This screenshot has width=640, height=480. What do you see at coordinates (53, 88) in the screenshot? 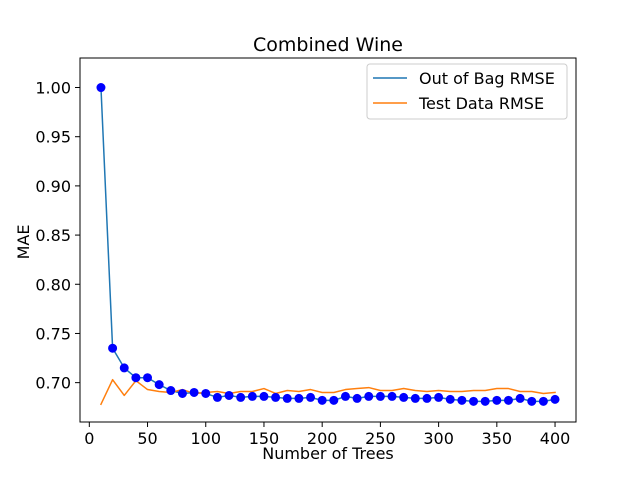
I see `y-tick-label: 1.00` at bounding box center [53, 88].